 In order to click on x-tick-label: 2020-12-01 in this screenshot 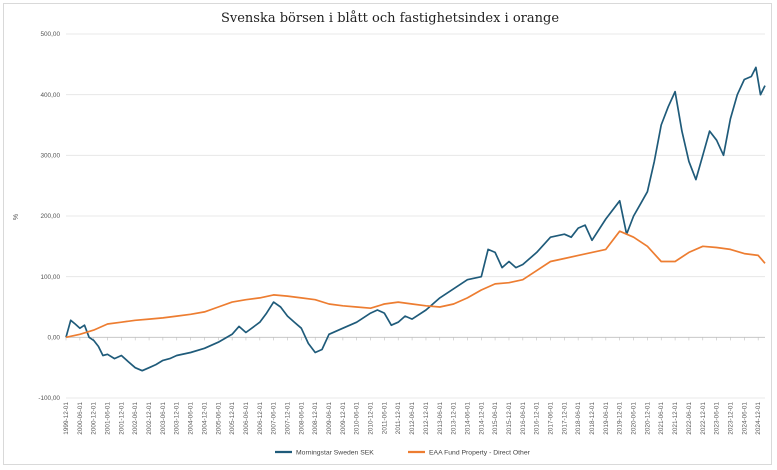, I will do `click(647, 418)`.